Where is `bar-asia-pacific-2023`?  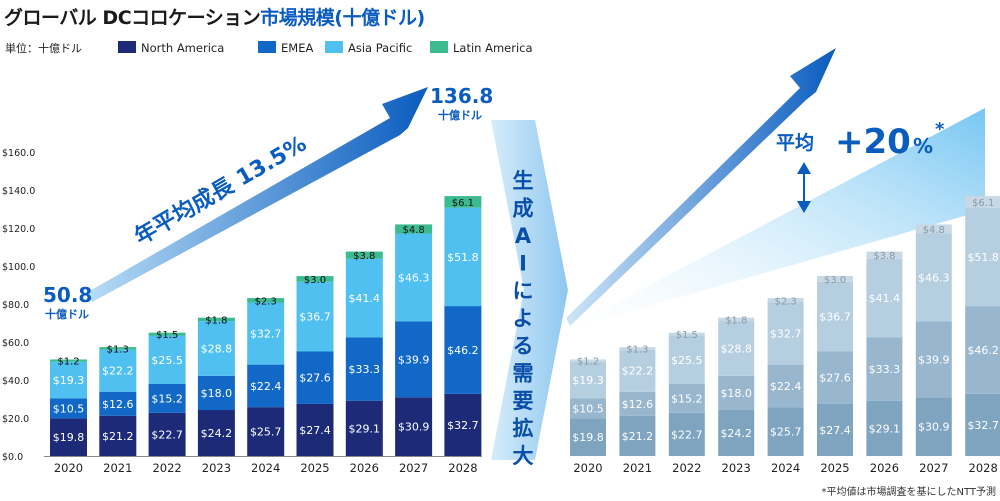
bar-asia-pacific-2023 is located at coordinates (736, 348).